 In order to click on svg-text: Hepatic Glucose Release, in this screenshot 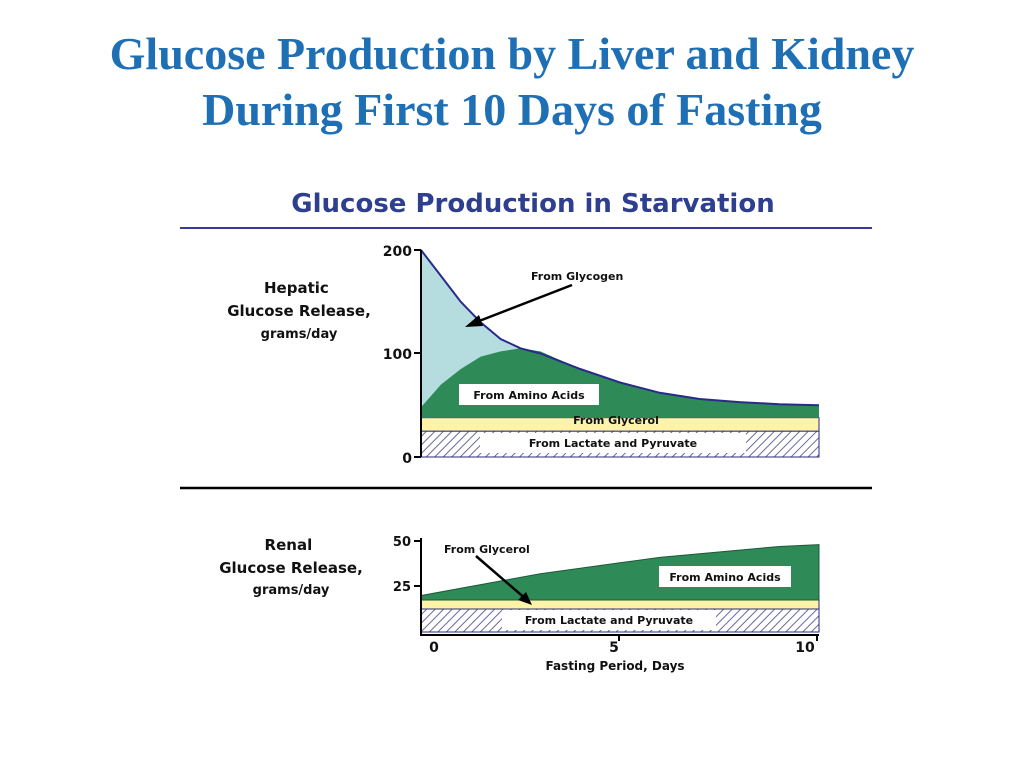, I will do `click(299, 299)`.